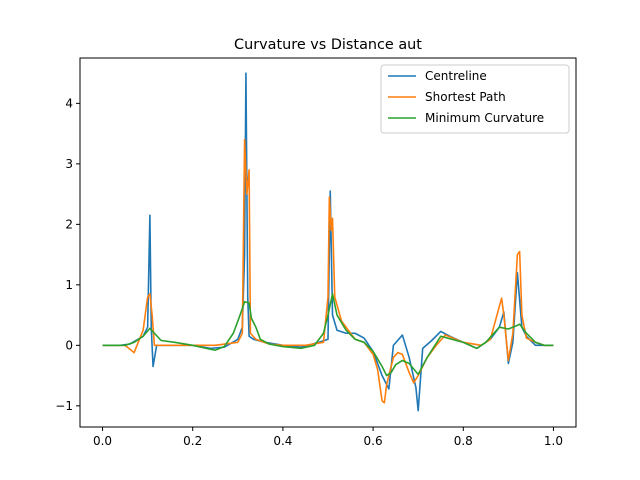 The image size is (640, 480). I want to click on x-tick-label: 0.2, so click(192, 441).